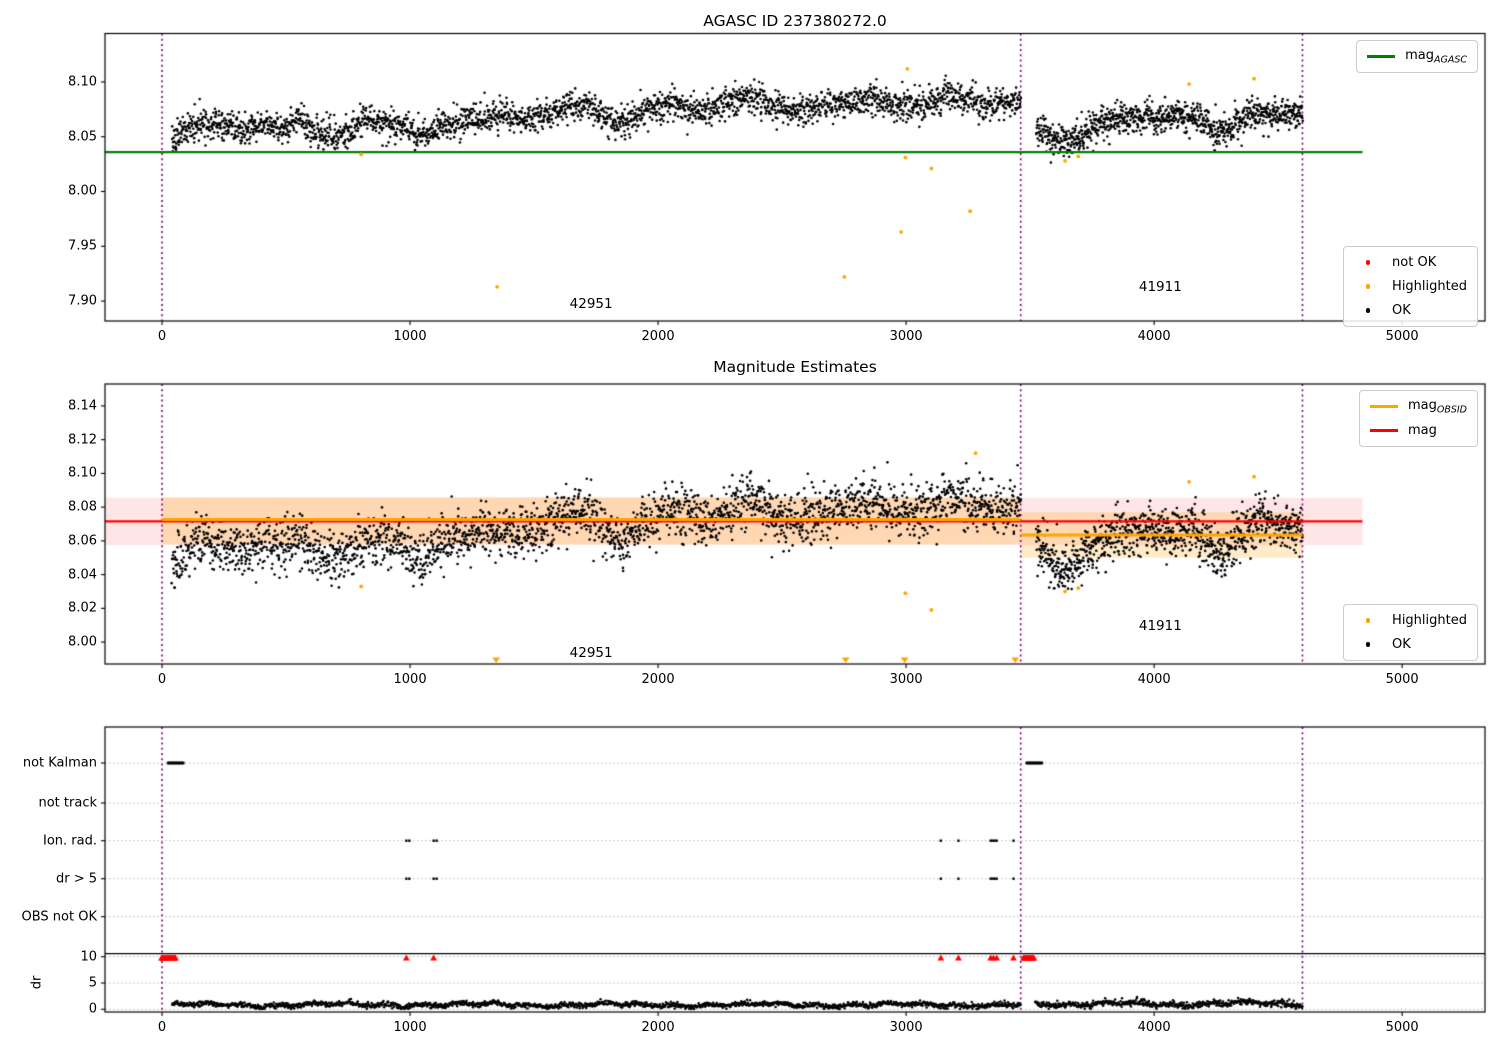 The height and width of the screenshot is (1050, 1500). What do you see at coordinates (1437, 406) in the screenshot?
I see `legend-label: magOBSID` at bounding box center [1437, 406].